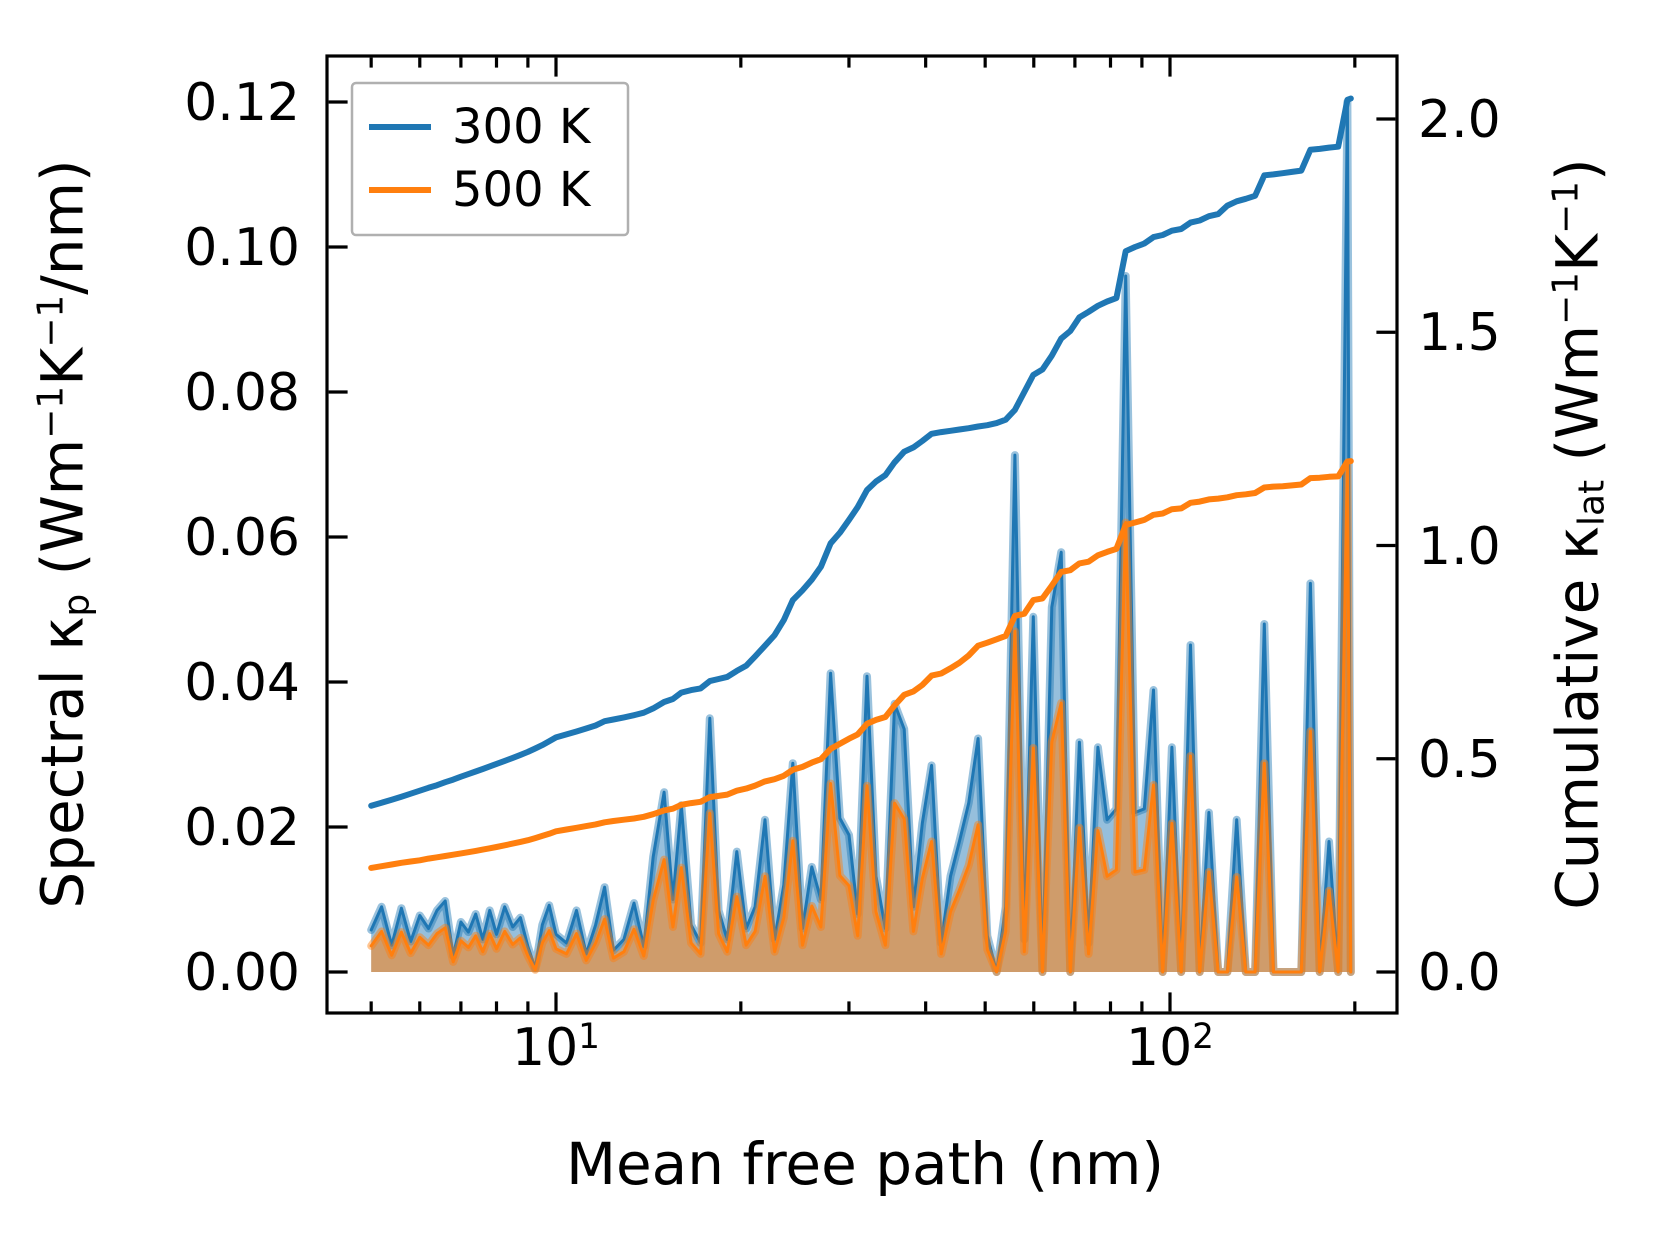  What do you see at coordinates (242, 973) in the screenshot?
I see `y-left-tick-label-0.00: 0.00` at bounding box center [242, 973].